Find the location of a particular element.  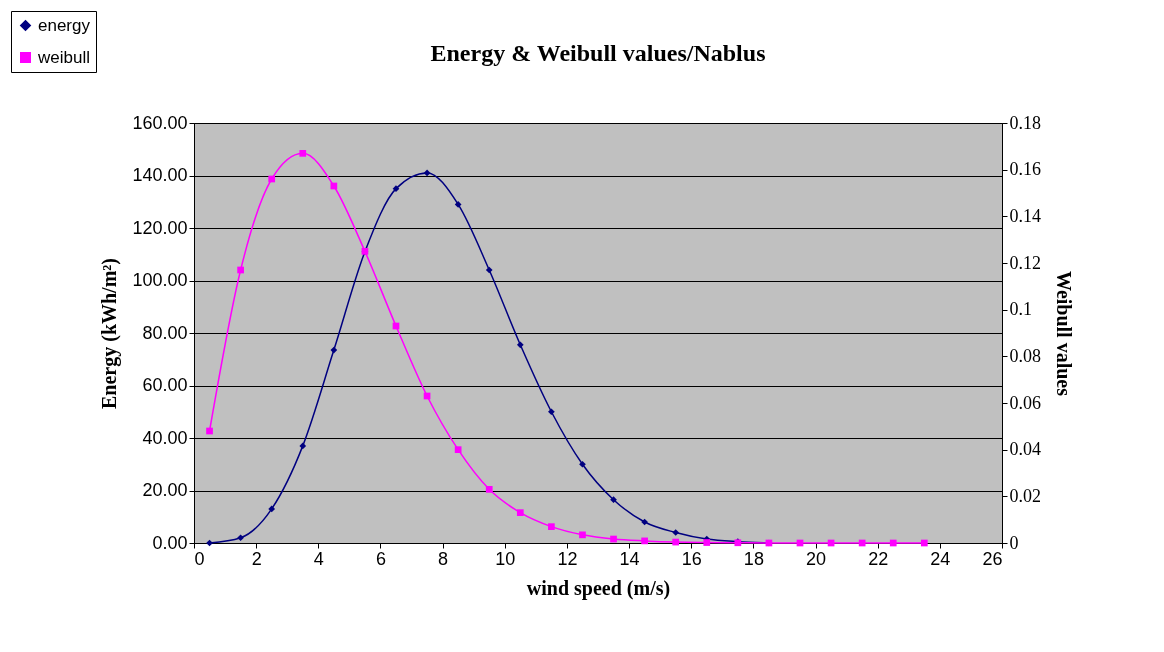

x-tick-label: 20 is located at coordinates (816, 558).